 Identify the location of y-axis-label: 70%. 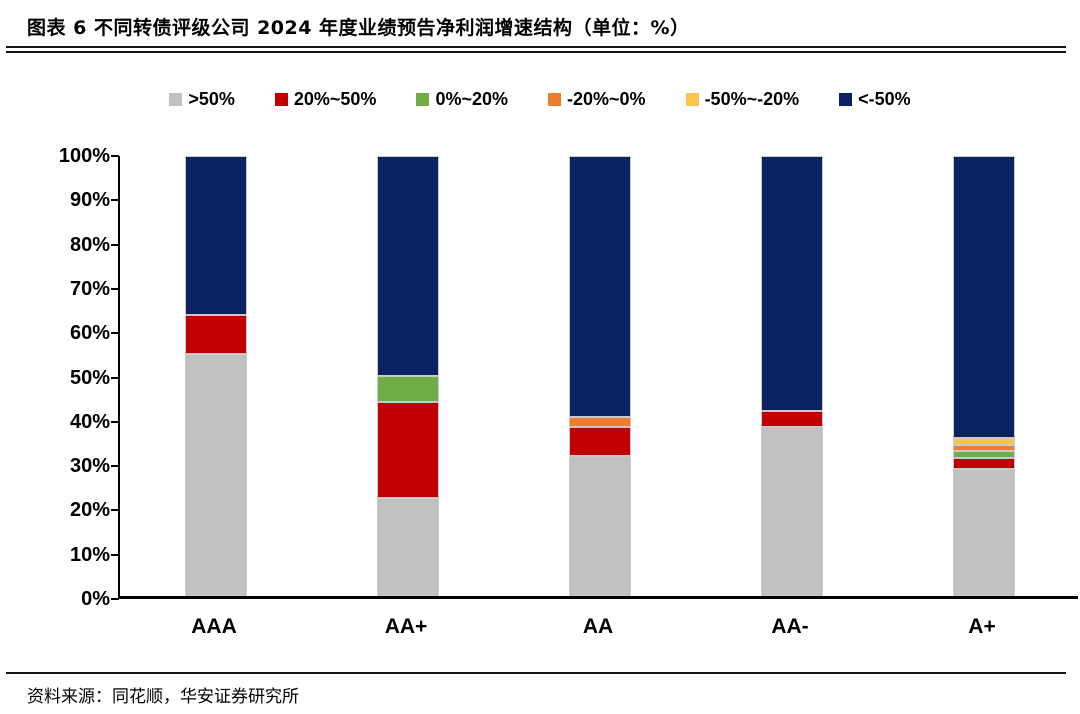
(89, 288).